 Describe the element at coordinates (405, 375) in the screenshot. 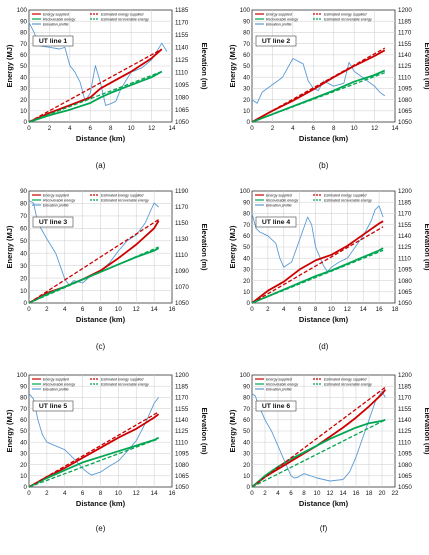

I see `y2-tick-label: 1200` at that location.